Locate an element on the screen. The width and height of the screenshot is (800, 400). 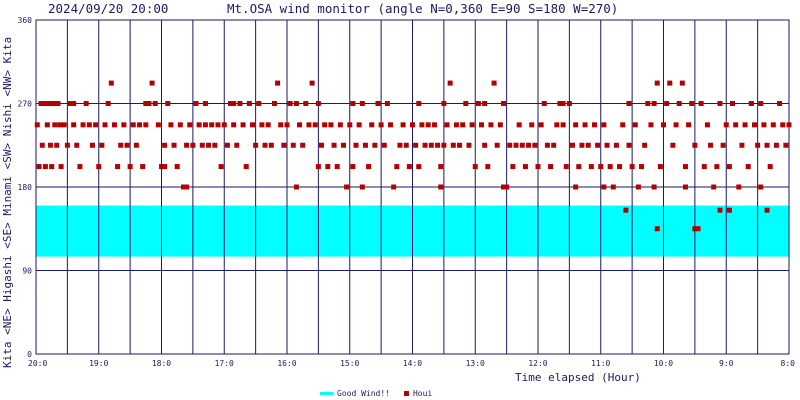
legend: Good Wind!! Houi is located at coordinates (376, 393).